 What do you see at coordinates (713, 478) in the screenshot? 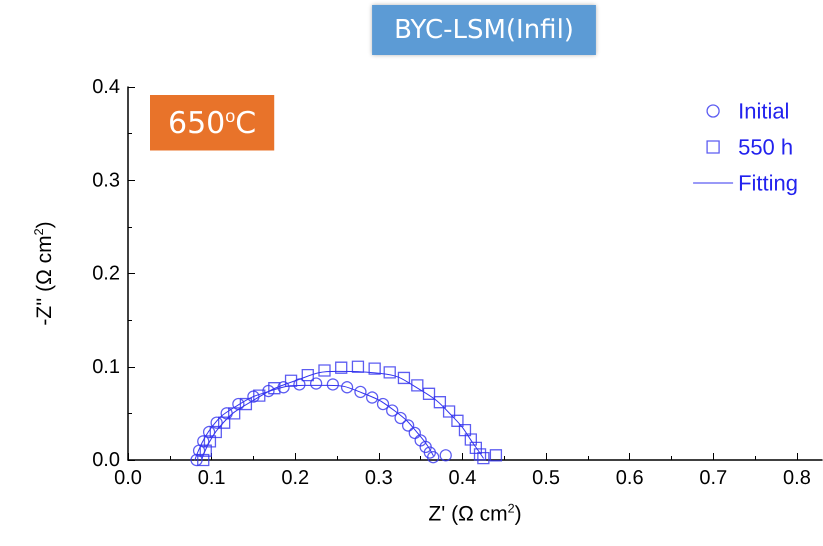
I see `x-tick-label: 0.7` at bounding box center [713, 478].